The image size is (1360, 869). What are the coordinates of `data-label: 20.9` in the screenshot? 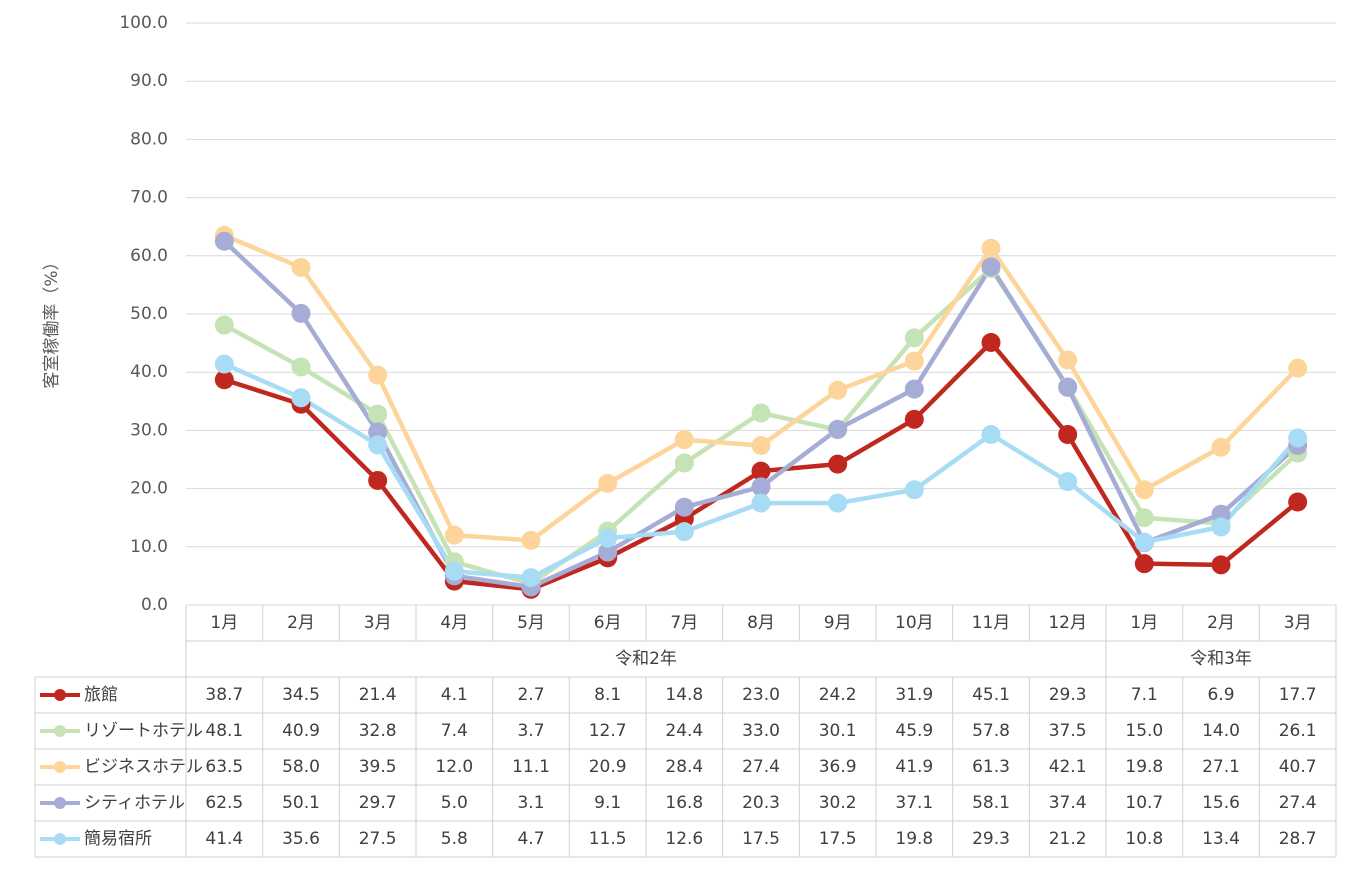 It's located at (608, 767).